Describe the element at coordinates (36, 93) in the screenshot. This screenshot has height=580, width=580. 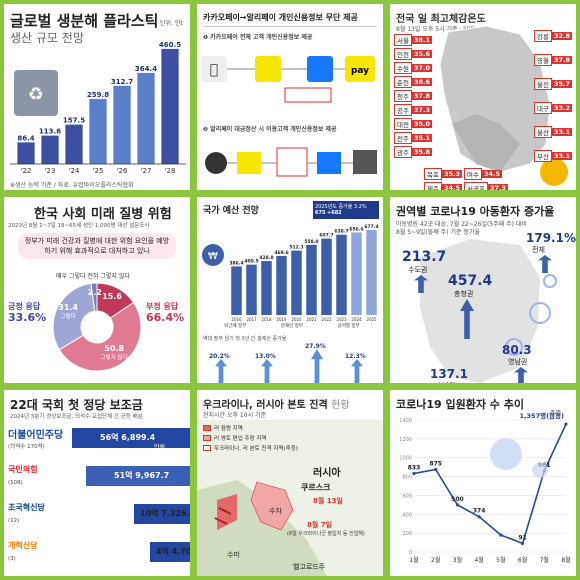
I see `bag-icon` at that location.